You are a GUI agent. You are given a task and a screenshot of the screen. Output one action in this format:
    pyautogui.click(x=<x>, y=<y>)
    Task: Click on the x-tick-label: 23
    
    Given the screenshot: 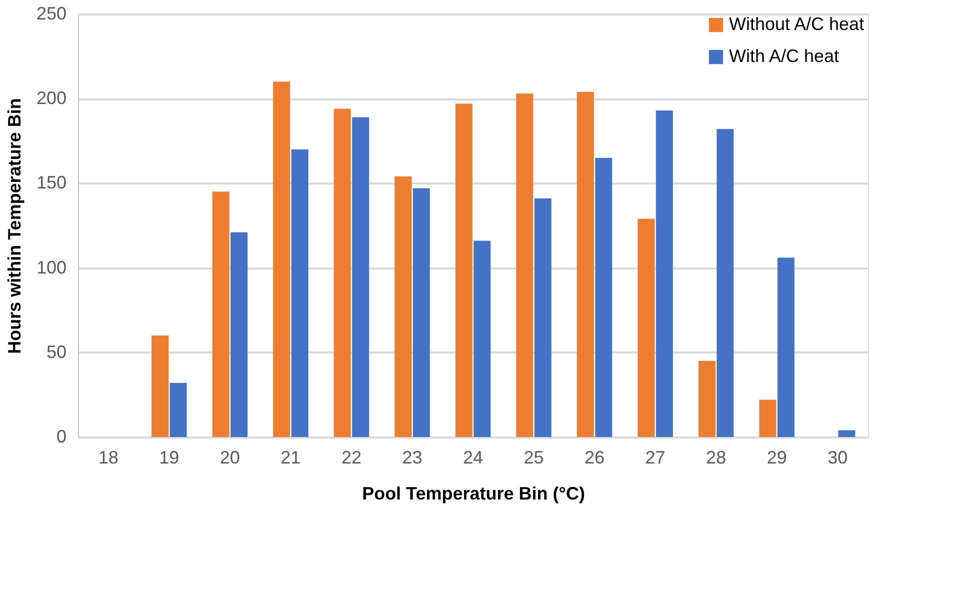 What is the action you would take?
    pyautogui.click(x=412, y=458)
    